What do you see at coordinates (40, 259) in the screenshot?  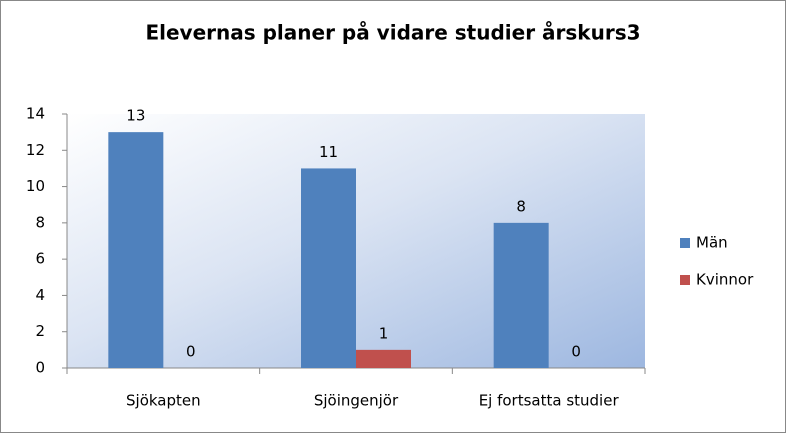 I see `y-tick-label: 6` at bounding box center [40, 259].